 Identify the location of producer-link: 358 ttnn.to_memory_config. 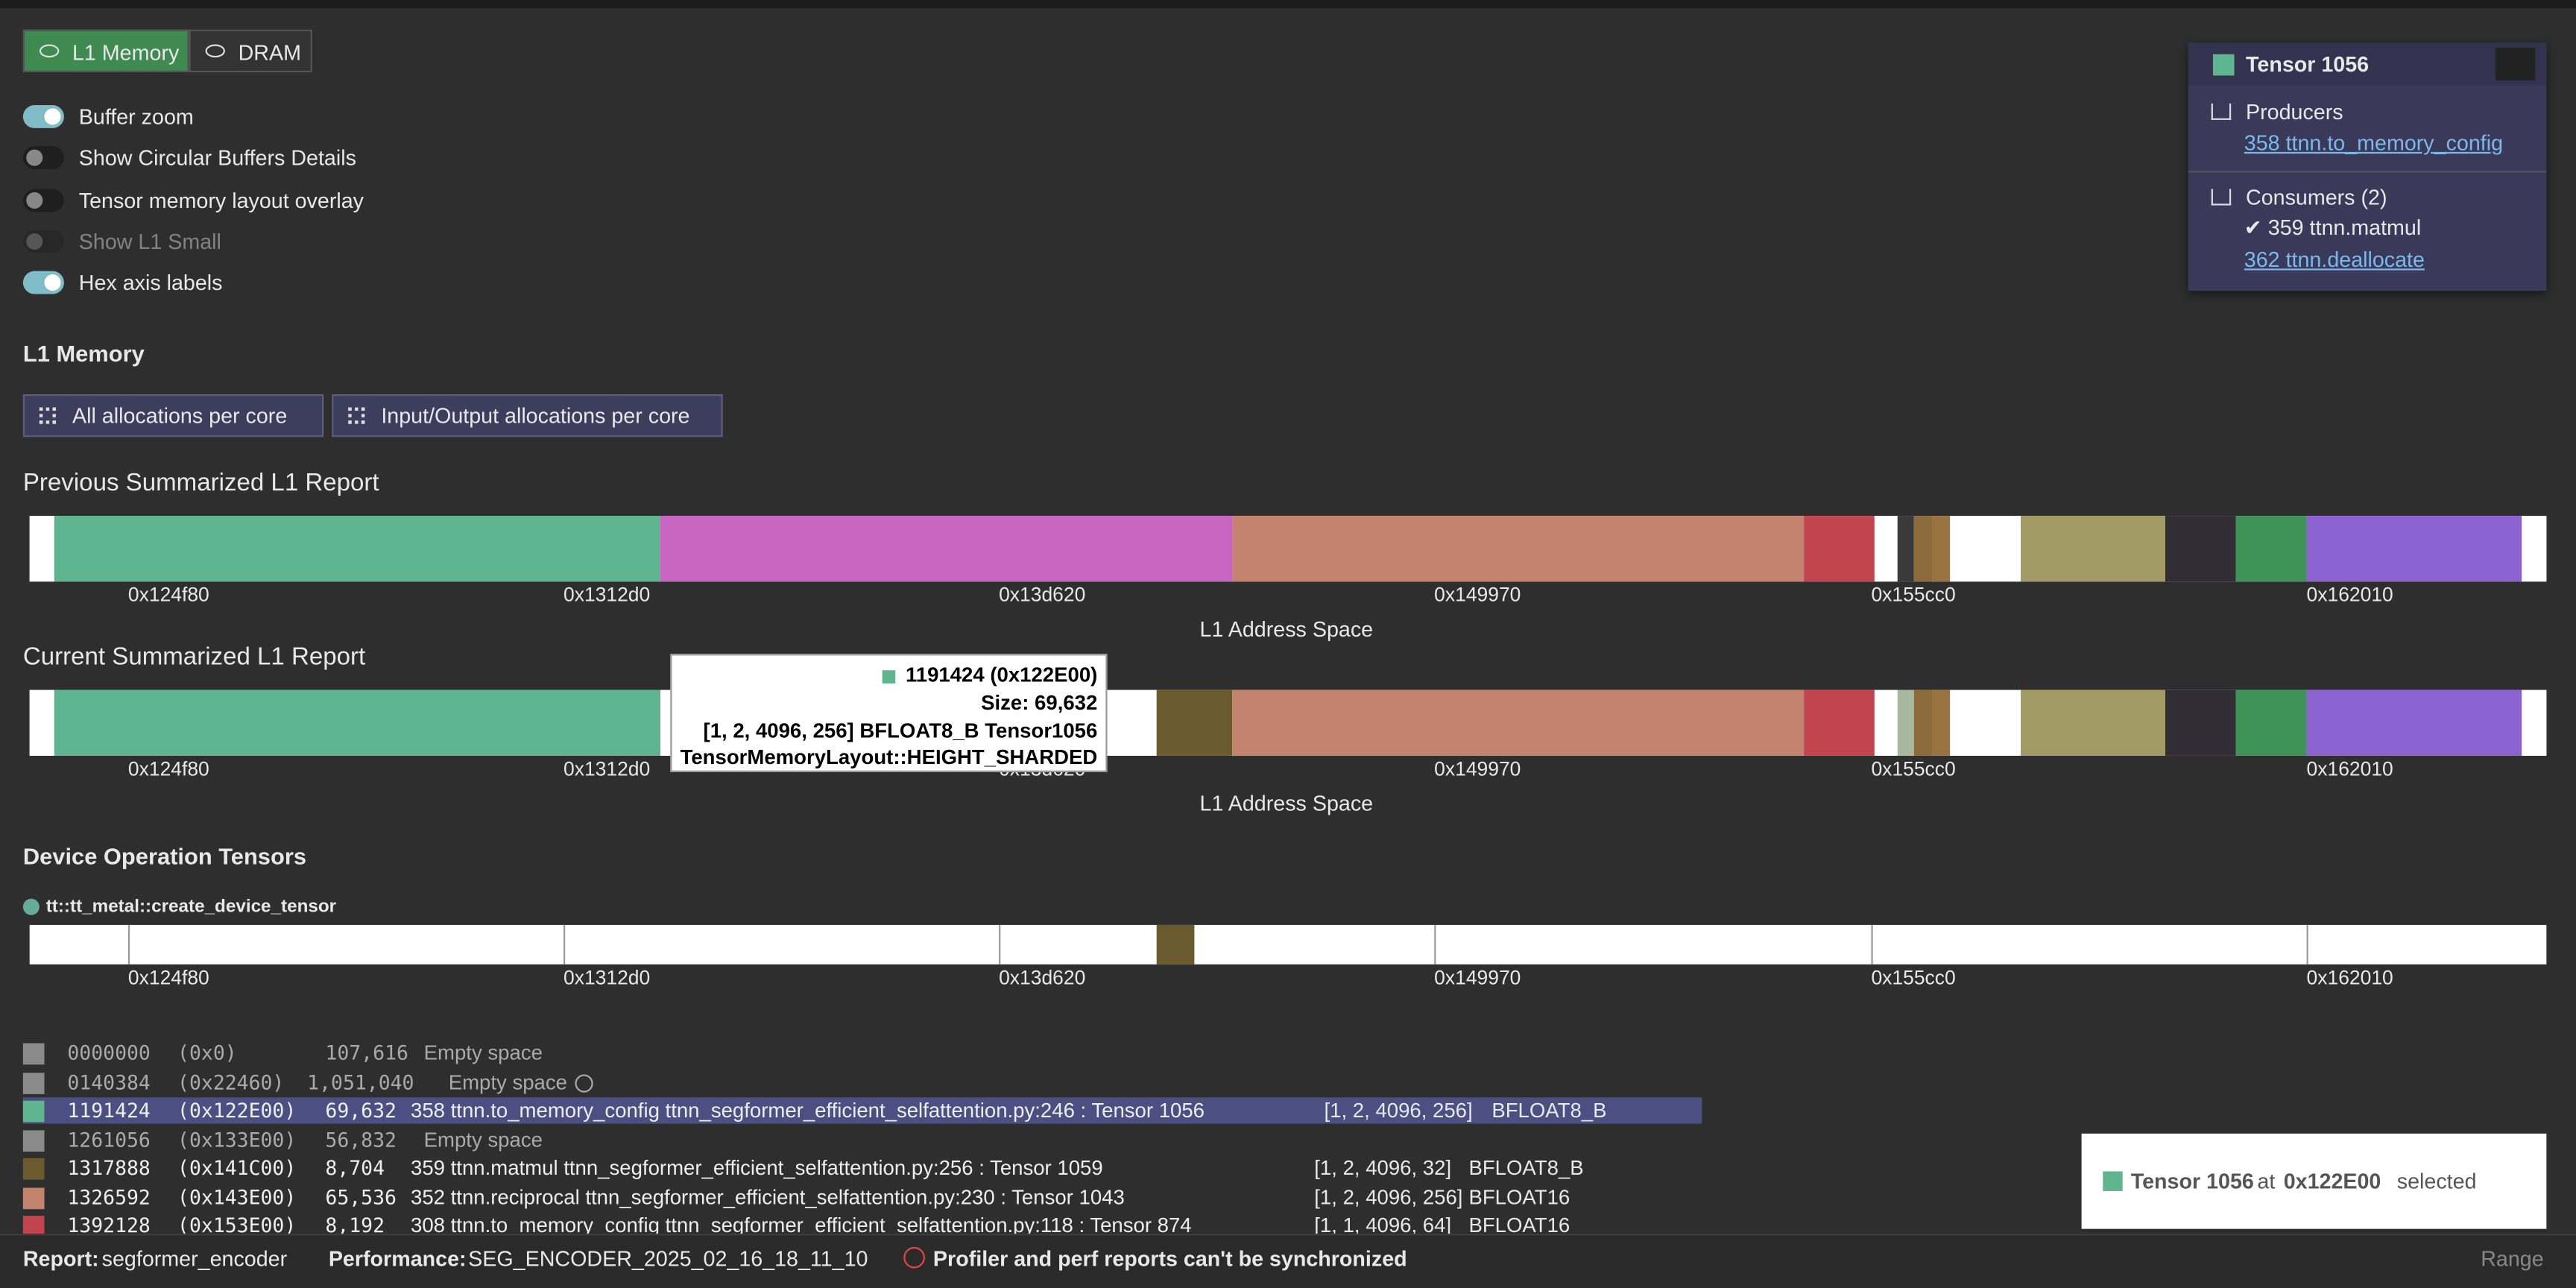
(2374, 143).